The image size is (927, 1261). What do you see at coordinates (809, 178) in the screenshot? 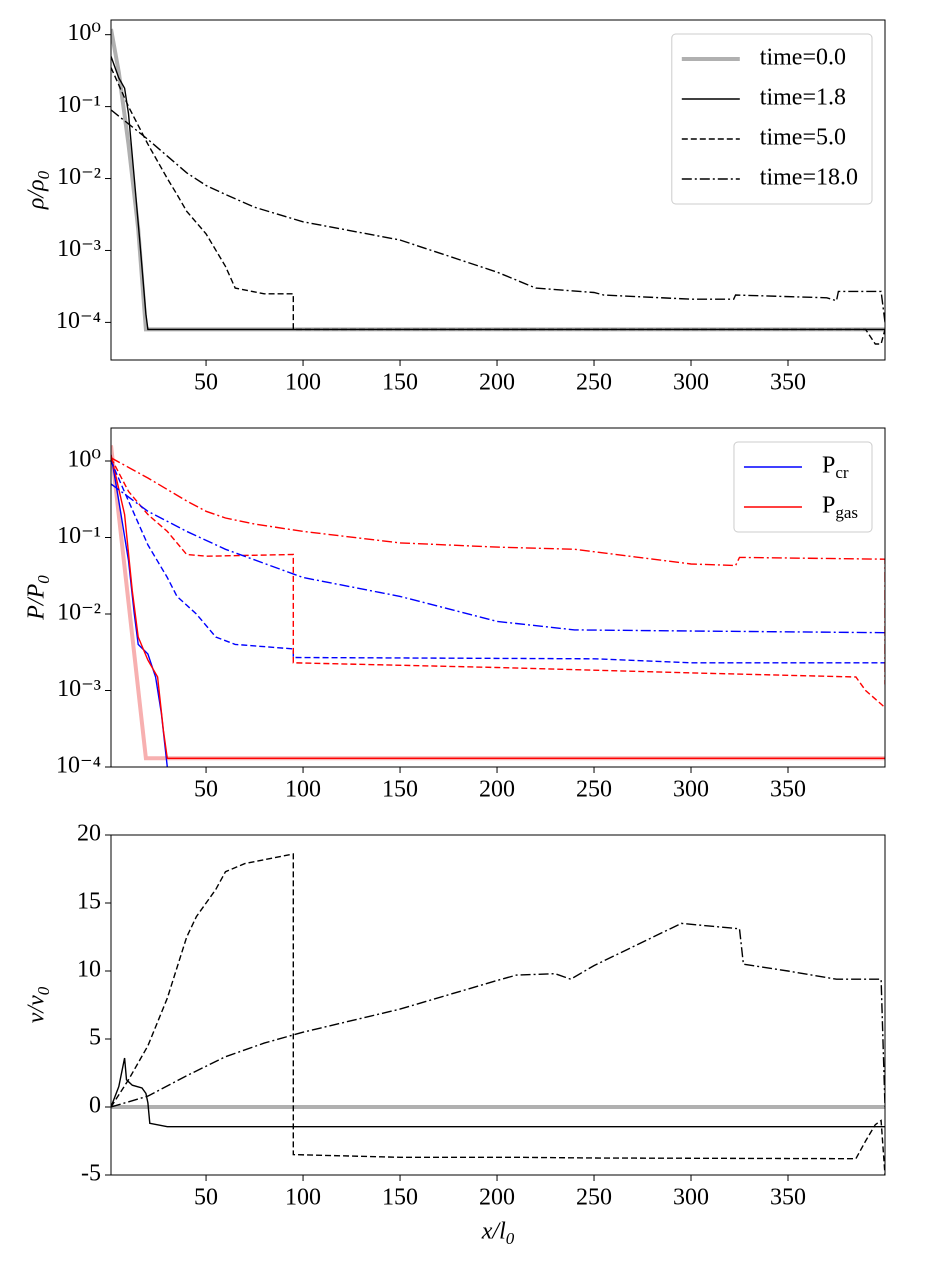
I see `legend-label: time=18.0` at bounding box center [809, 178].